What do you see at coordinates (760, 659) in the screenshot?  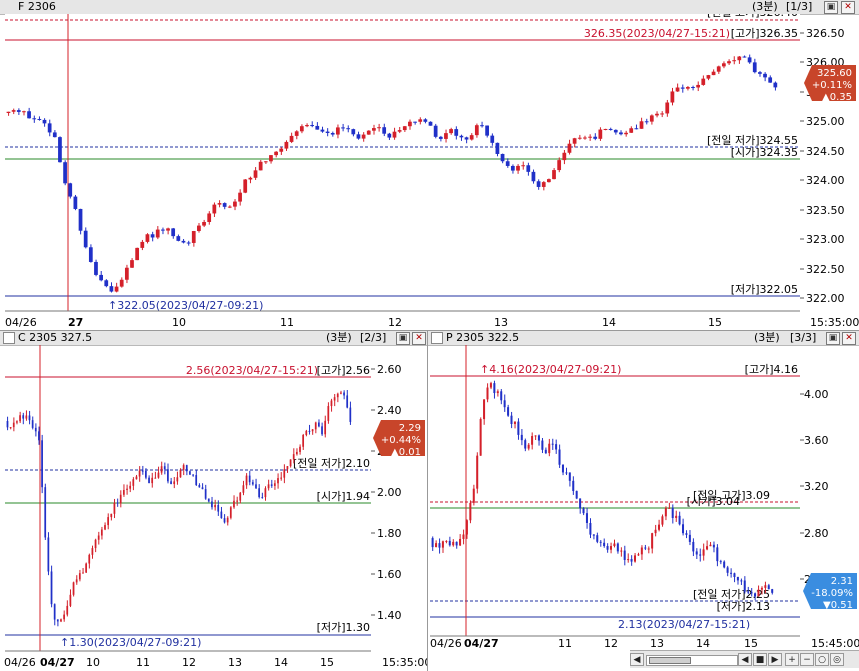 I see `stop-icon: ■` at bounding box center [760, 659].